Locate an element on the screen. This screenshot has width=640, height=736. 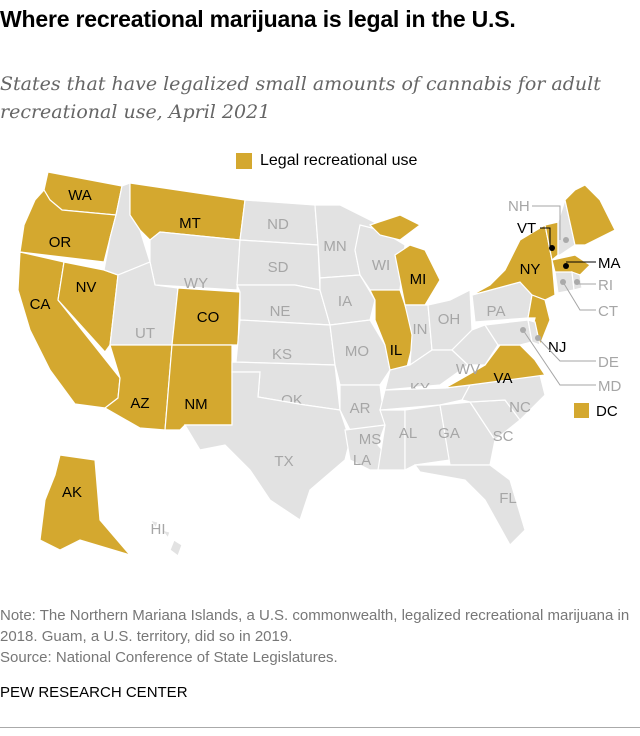
state-label: KS is located at coordinates (282, 354).